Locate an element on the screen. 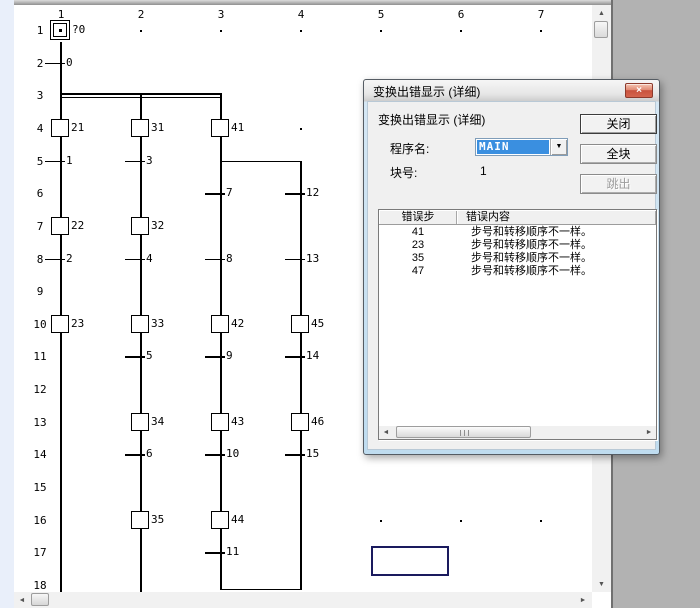 Image resolution: width=700 pixels, height=608 pixels. vertical-scroll-thumb is located at coordinates (601, 29).